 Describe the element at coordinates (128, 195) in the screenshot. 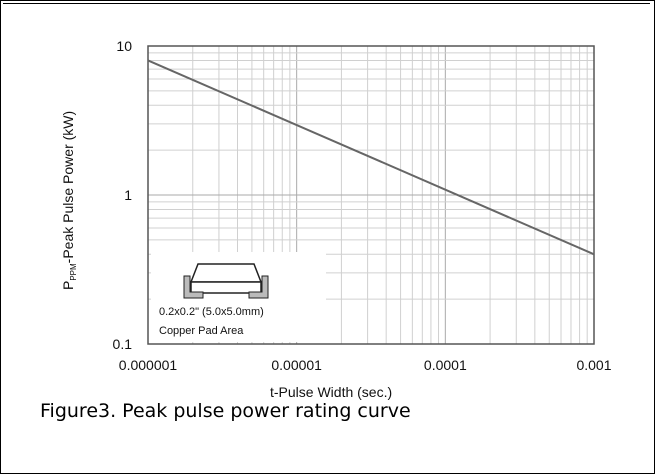

I see `y-tick-label: 1` at that location.